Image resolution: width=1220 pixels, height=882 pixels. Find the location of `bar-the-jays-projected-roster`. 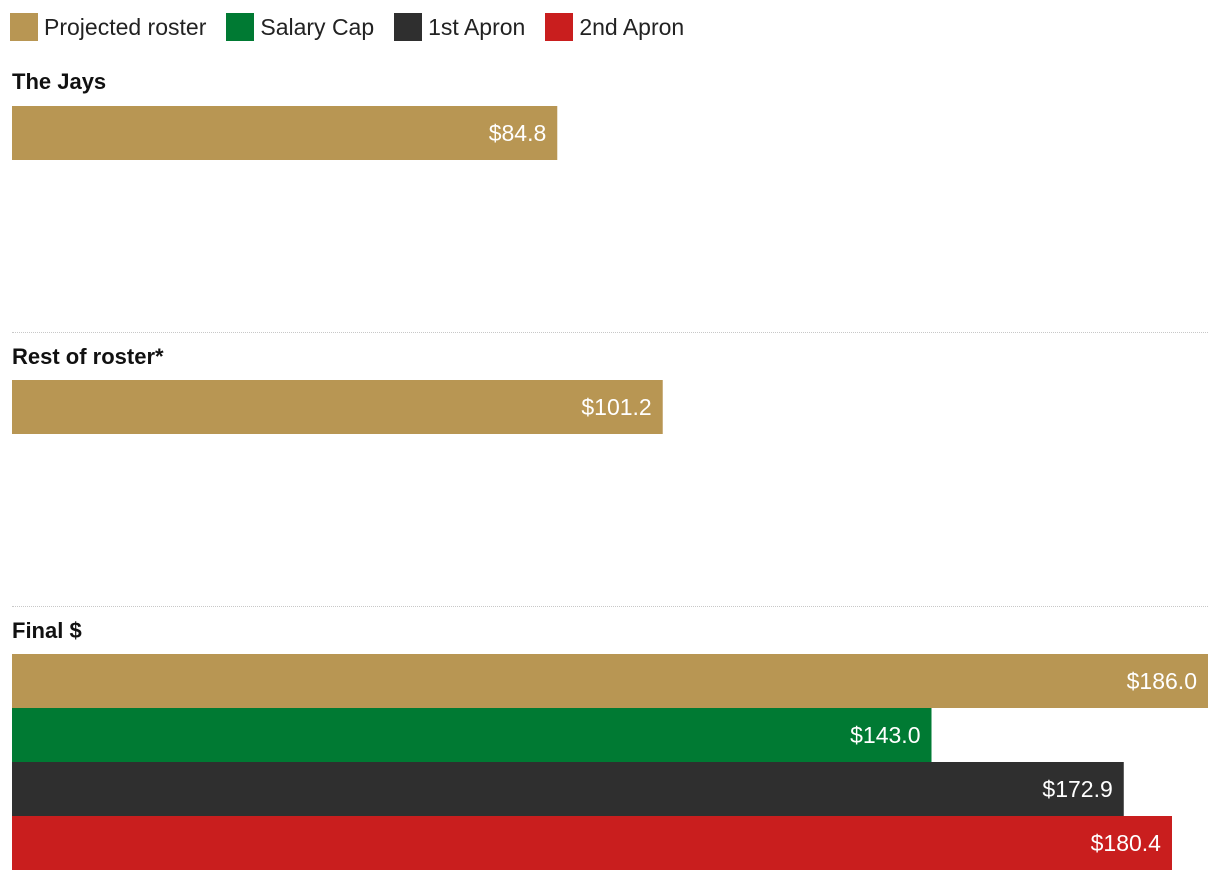

bar-the-jays-projected-roster is located at coordinates (285, 133).